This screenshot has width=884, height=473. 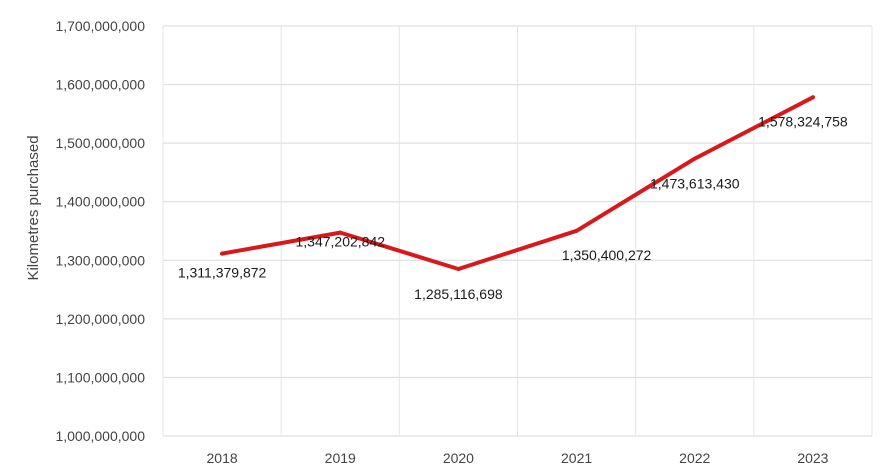 I want to click on x-axis-tick-labels: 2018 2019 2020 2021 2022 2023, so click(x=518, y=458).